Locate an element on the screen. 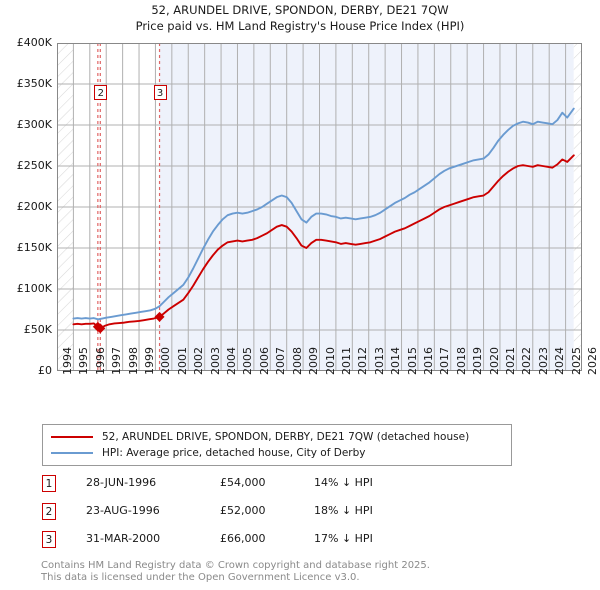 This screenshot has height=590, width=600. x-axis-tick-label: 2000 is located at coordinates (166, 361).